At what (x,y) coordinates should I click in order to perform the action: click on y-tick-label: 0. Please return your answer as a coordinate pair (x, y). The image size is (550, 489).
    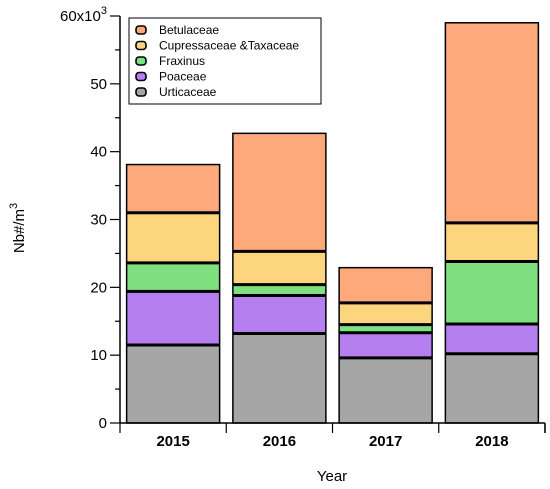
    Looking at the image, I should click on (103, 423).